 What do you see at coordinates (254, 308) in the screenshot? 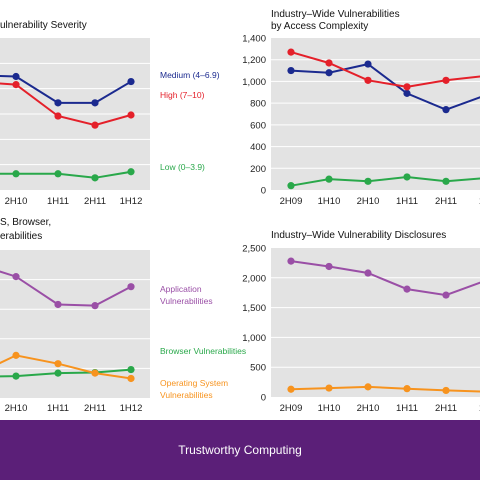
I see `y-tick-label: 1,500` at bounding box center [254, 308].